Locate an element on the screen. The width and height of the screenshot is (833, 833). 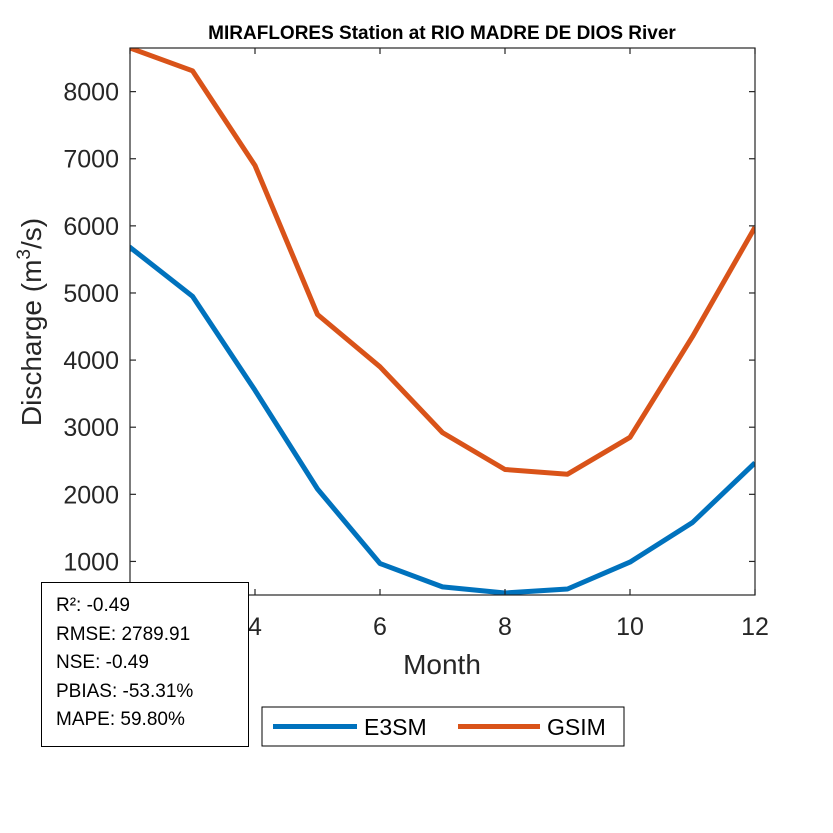
x-tick-label: 8 is located at coordinates (505, 627).